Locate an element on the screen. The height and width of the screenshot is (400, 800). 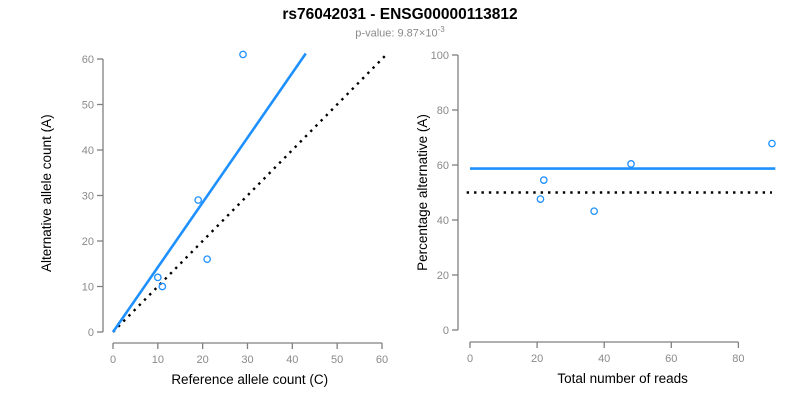
y-tick-label: 50 is located at coordinates (88, 106).